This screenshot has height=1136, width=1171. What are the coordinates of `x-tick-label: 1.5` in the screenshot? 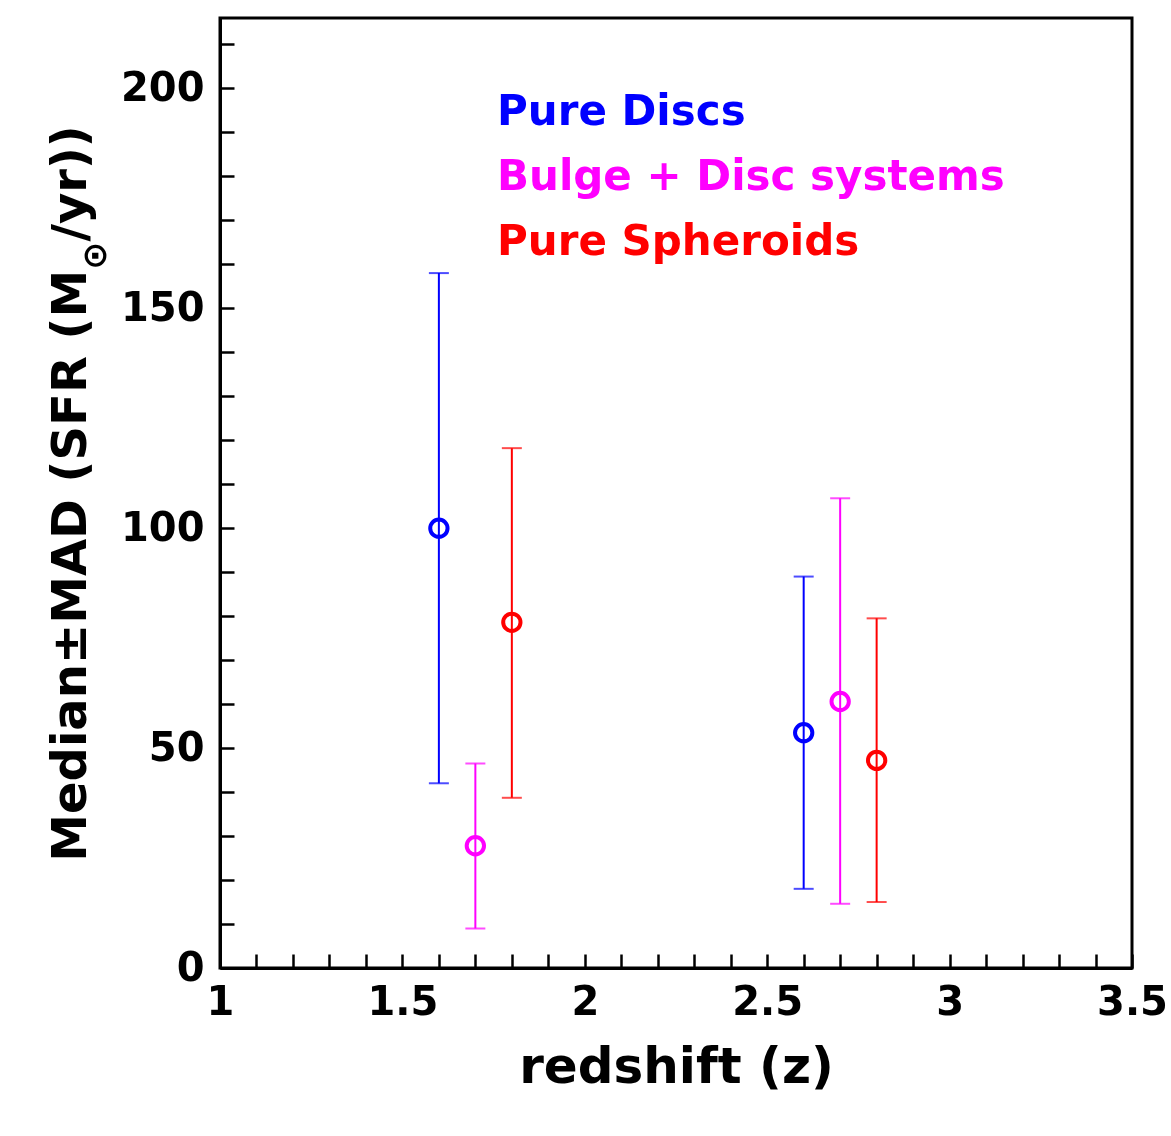 It's located at (403, 1000).